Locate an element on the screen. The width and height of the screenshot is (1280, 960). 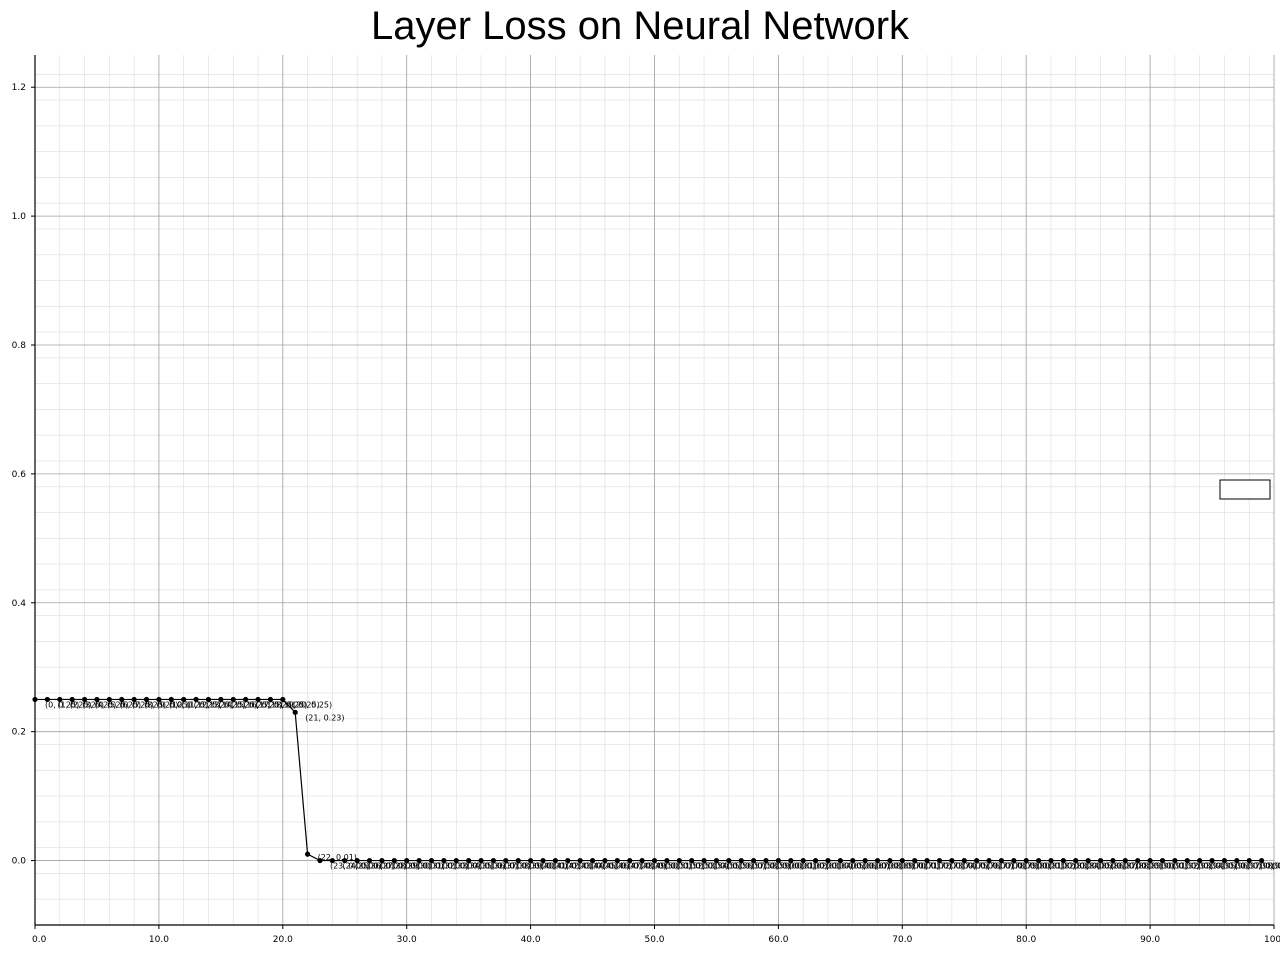
legend-box is located at coordinates (1245, 489).